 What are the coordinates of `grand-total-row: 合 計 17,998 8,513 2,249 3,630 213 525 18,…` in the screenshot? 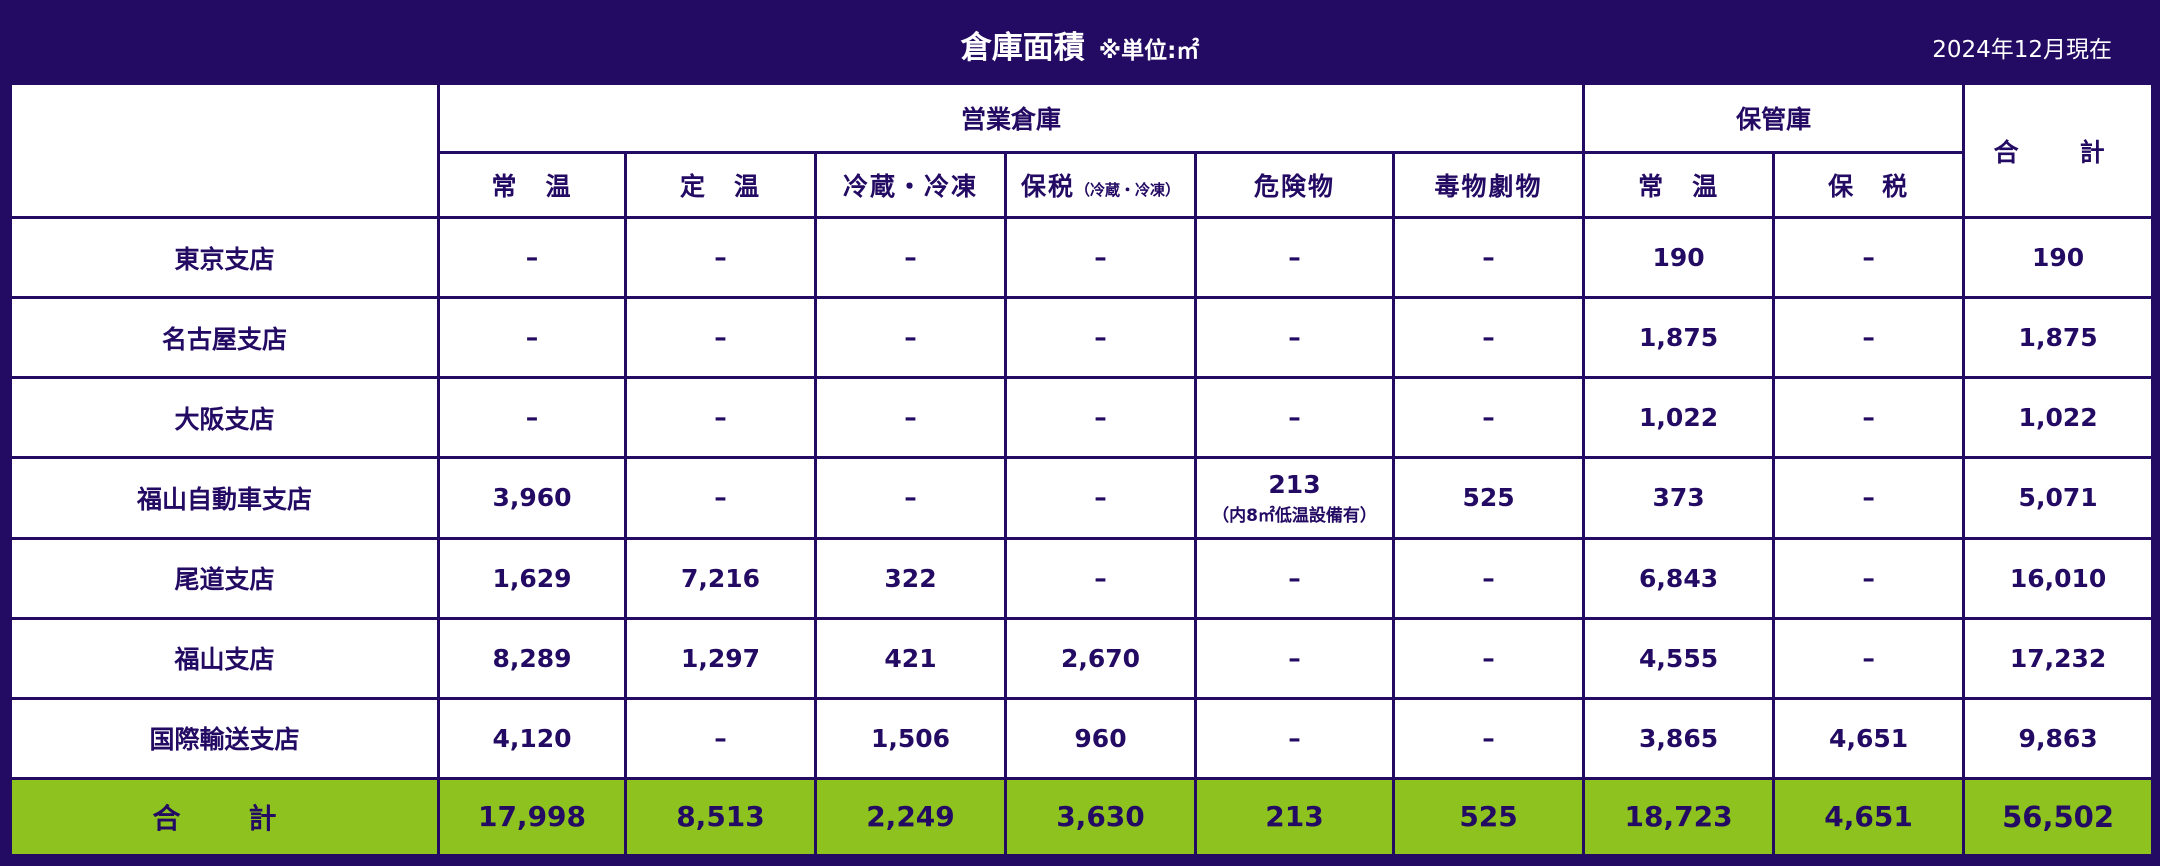 It's located at (1082, 817).